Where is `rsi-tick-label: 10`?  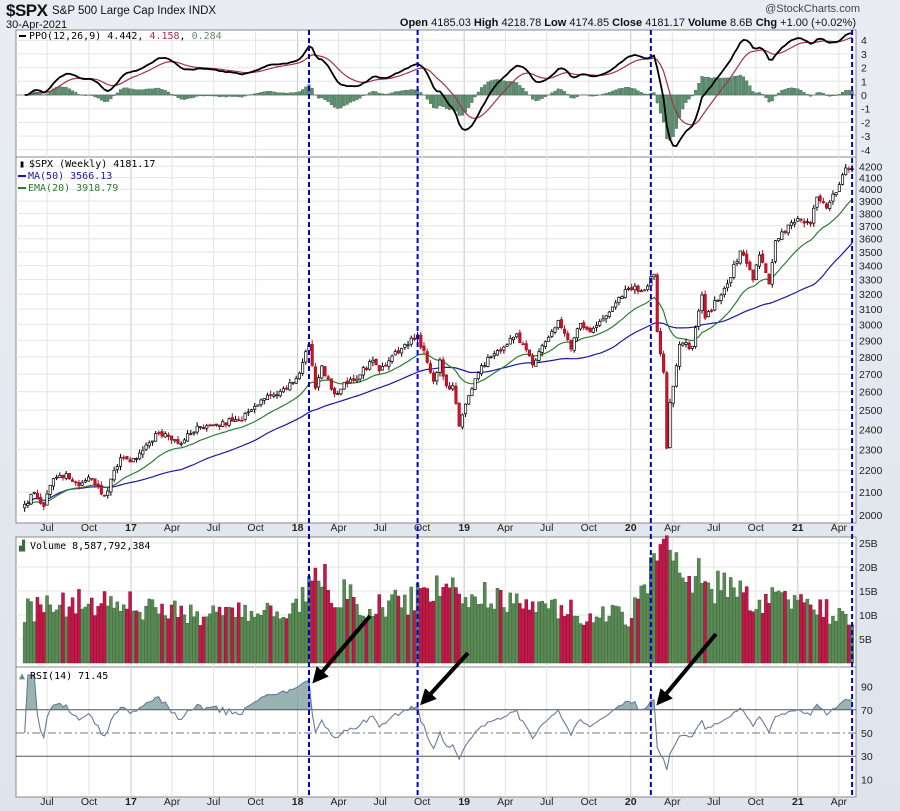
rsi-tick-label: 10 is located at coordinates (867, 780).